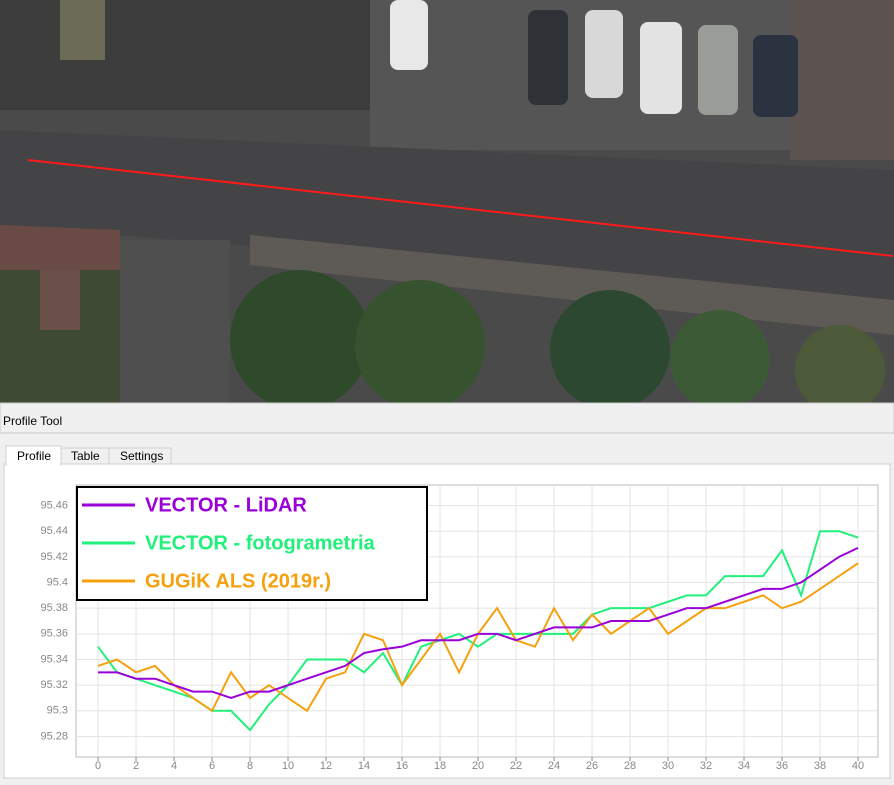 Image resolution: width=894 pixels, height=785 pixels. What do you see at coordinates (54, 557) in the screenshot?
I see `y-tick-label: 95.42` at bounding box center [54, 557].